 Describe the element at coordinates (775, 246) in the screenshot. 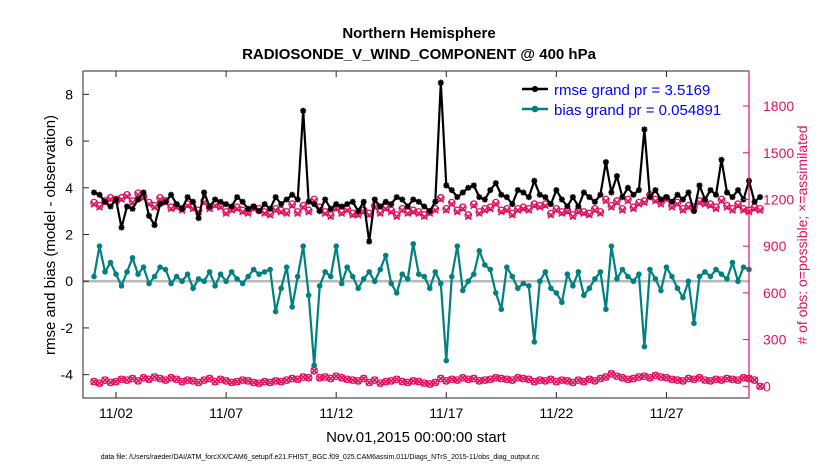

I see `y2-tick-label: 900` at that location.